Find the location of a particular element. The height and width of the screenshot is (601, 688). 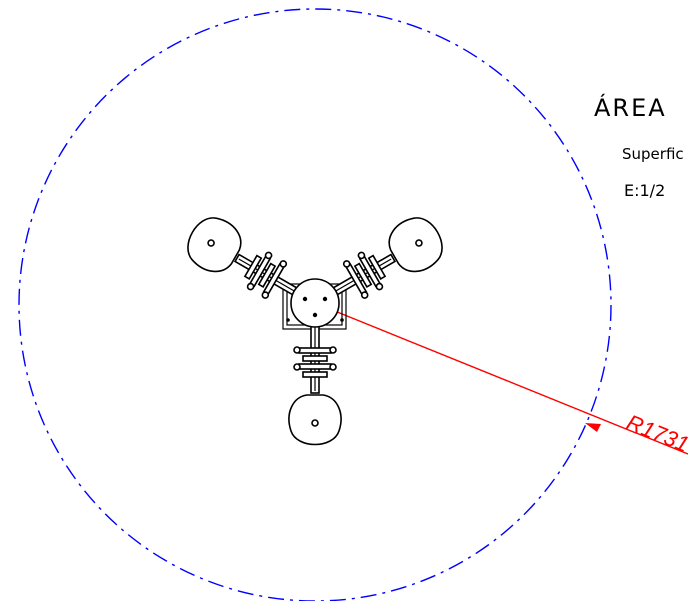

surface-subtitle: Superfic is located at coordinates (653, 154).